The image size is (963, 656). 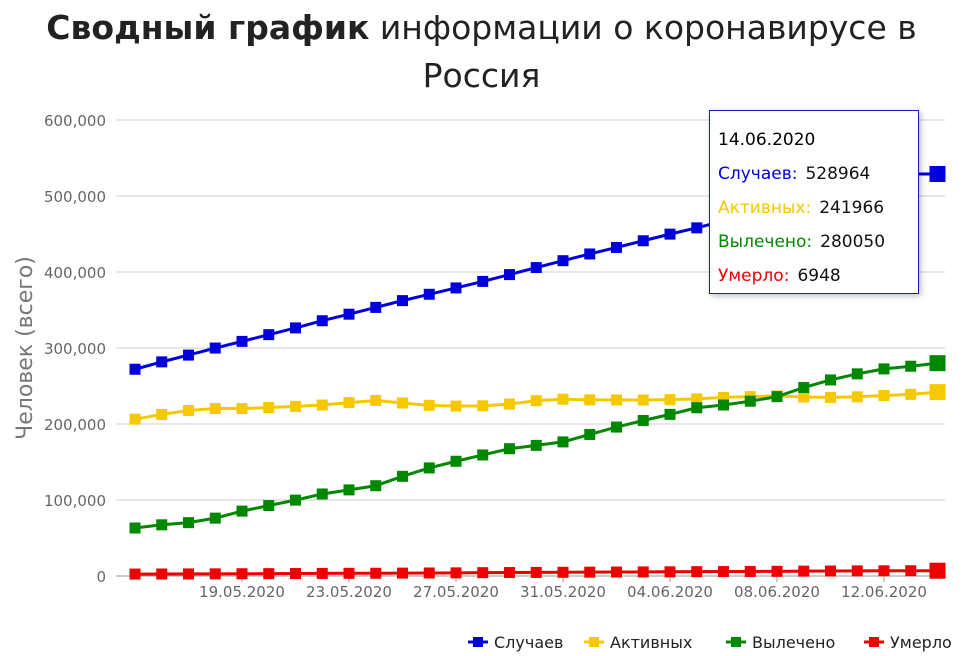 I want to click on tooltip-label-recovered: Вылечено:, so click(x=765, y=242).